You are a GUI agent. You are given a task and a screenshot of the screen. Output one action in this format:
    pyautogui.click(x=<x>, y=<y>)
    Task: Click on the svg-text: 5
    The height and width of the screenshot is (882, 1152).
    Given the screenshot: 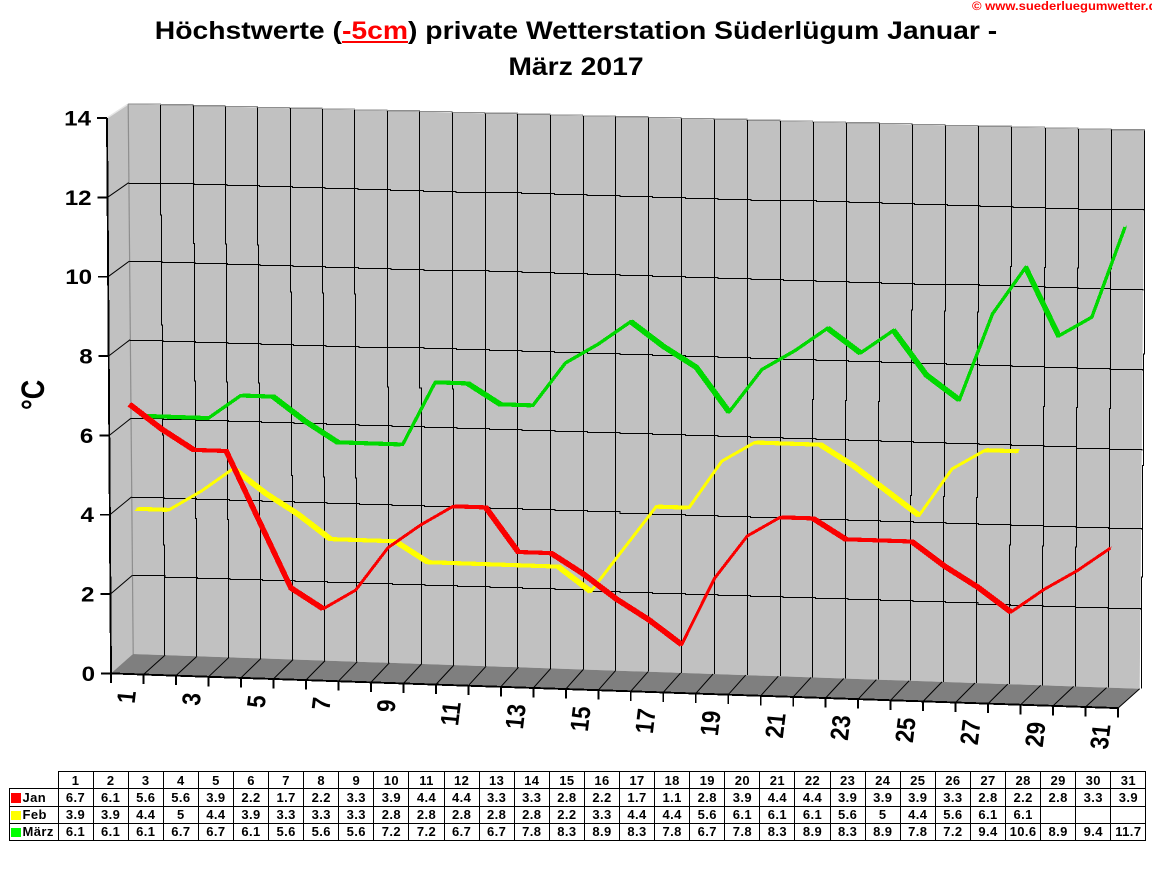 What is the action you would take?
    pyautogui.click(x=257, y=701)
    